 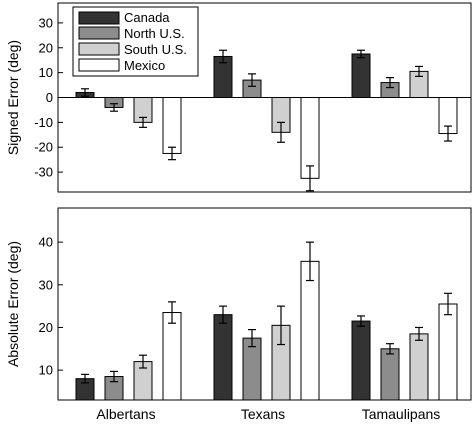 What do you see at coordinates (99, 49) in the screenshot?
I see `legend-swatch-south-us` at bounding box center [99, 49].